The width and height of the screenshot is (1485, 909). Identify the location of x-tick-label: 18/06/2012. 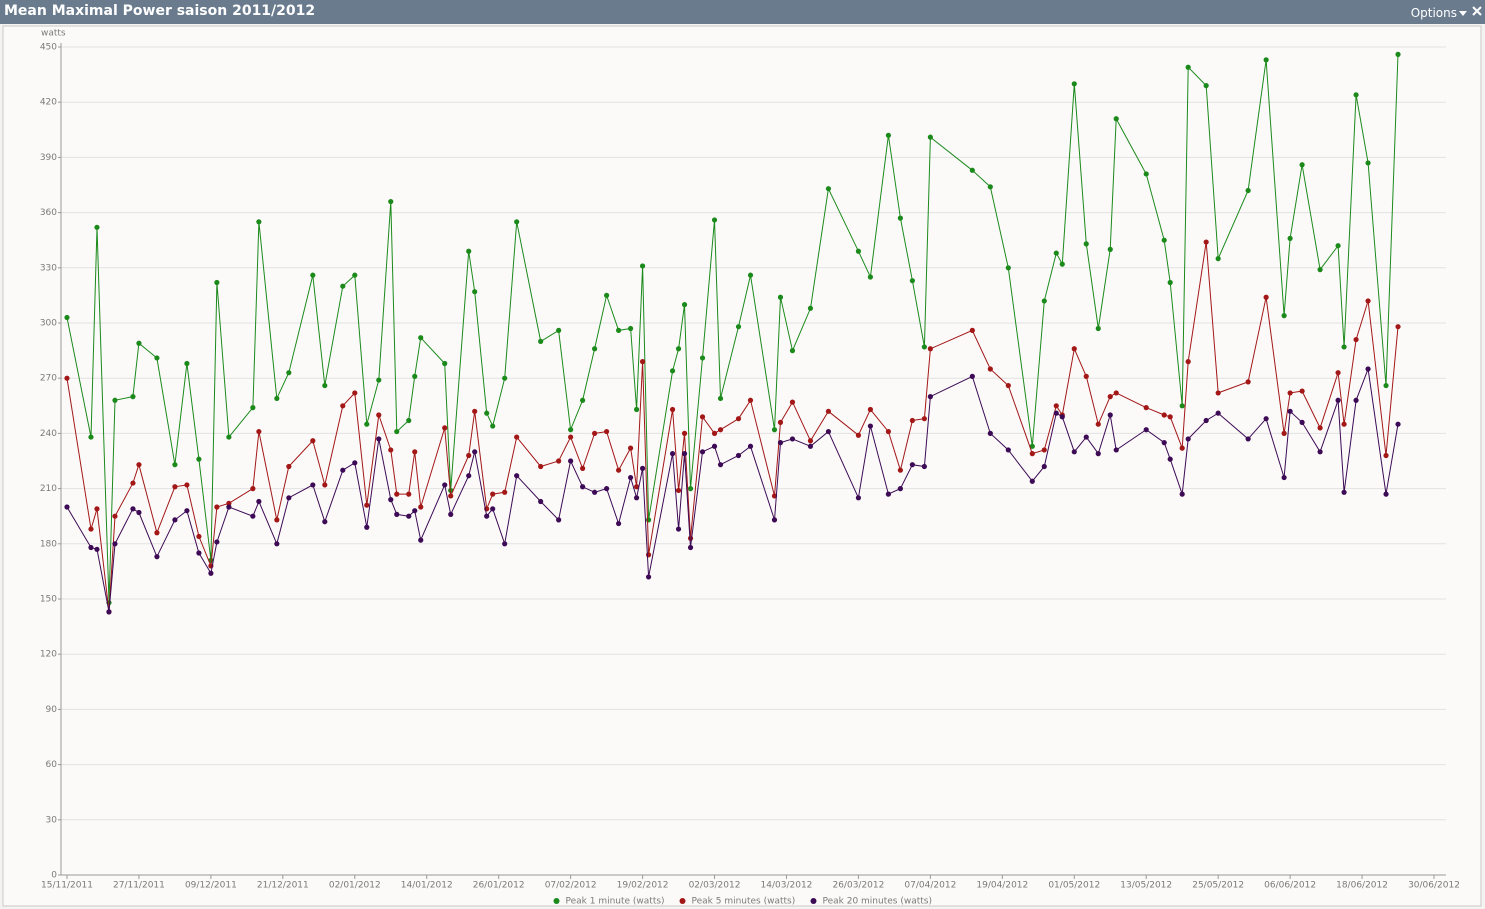
(1362, 886).